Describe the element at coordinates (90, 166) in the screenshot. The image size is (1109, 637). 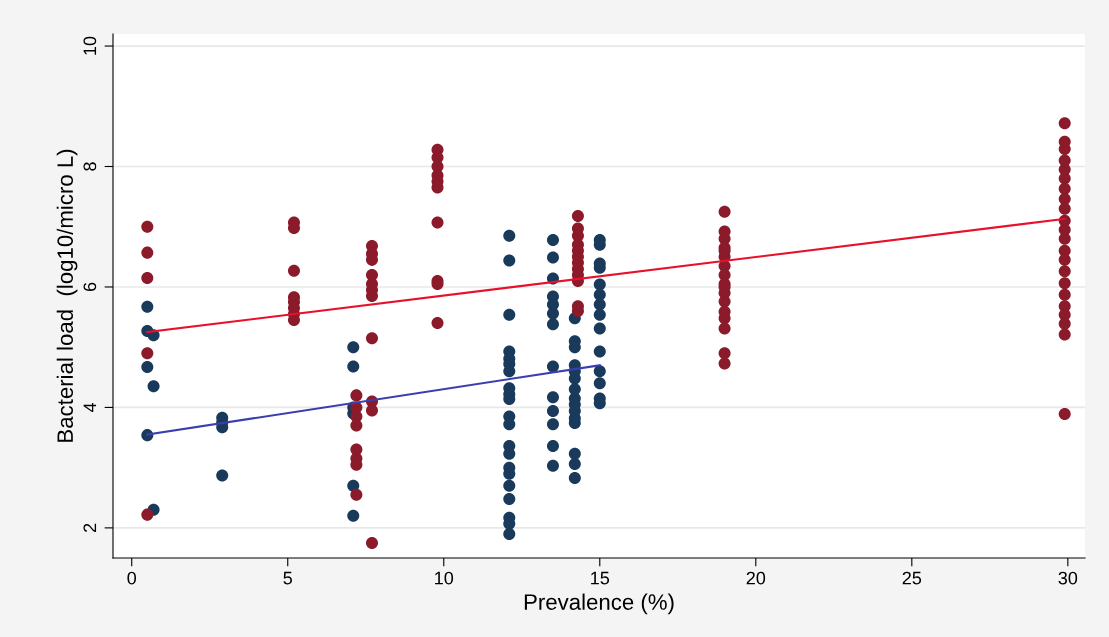
I see `y-tick-label: 8` at that location.